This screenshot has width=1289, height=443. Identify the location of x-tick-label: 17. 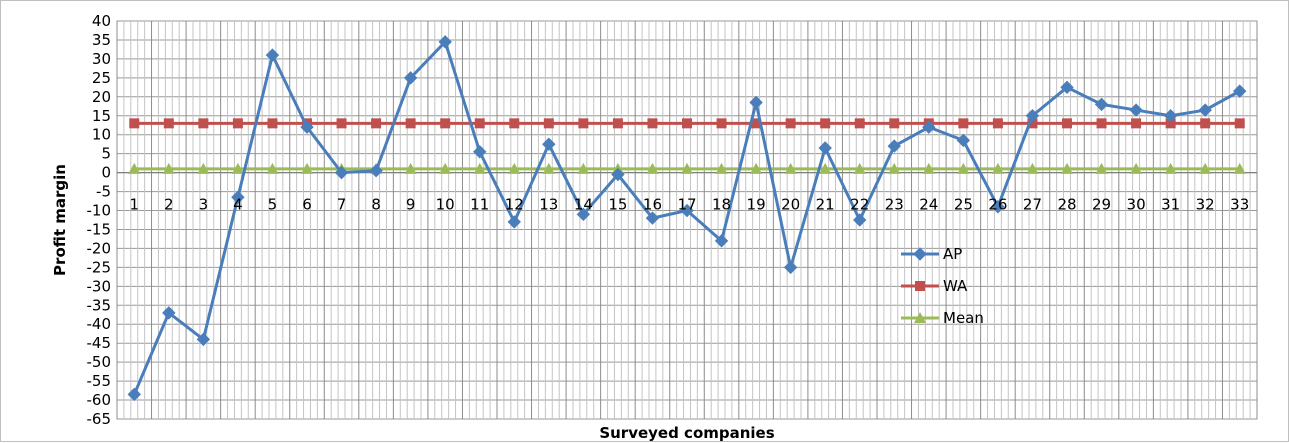
(686, 205).